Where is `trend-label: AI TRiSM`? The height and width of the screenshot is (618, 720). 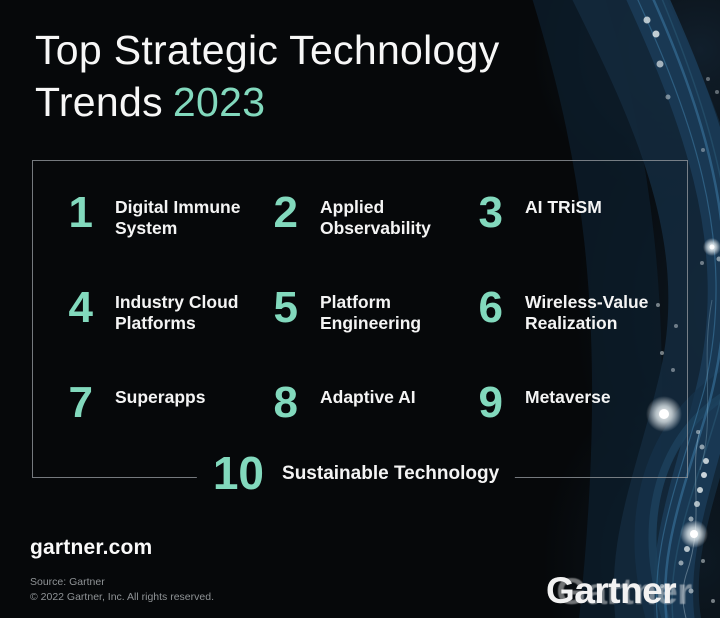 trend-label: AI TRiSM is located at coordinates (563, 207).